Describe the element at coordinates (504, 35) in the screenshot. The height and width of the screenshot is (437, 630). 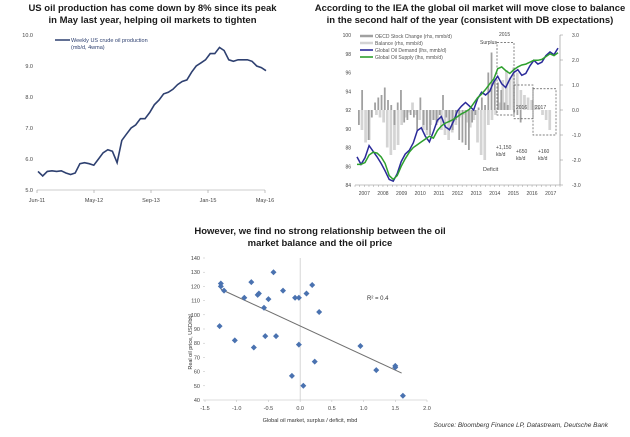
I see `year-2015-label: 2015` at that location.